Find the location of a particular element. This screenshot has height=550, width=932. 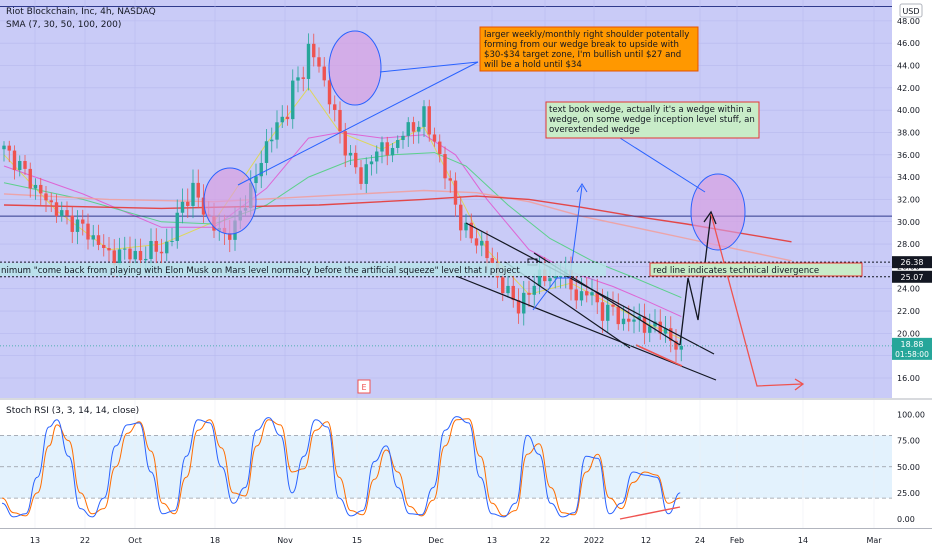

earnings-marker: E is located at coordinates (364, 386).